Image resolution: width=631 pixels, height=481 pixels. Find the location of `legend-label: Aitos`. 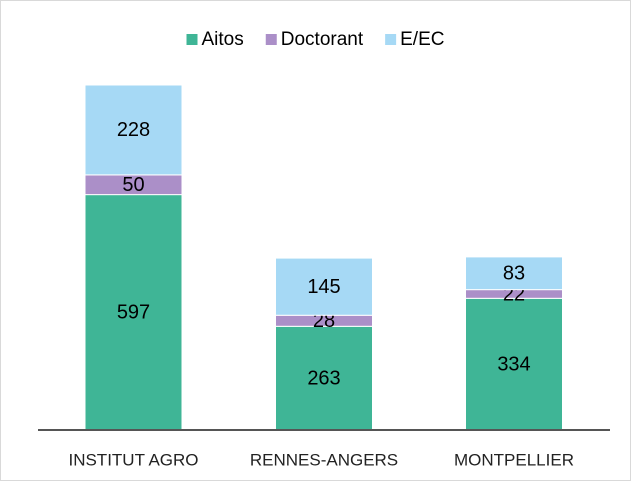

legend-label: Aitos is located at coordinates (223, 39).